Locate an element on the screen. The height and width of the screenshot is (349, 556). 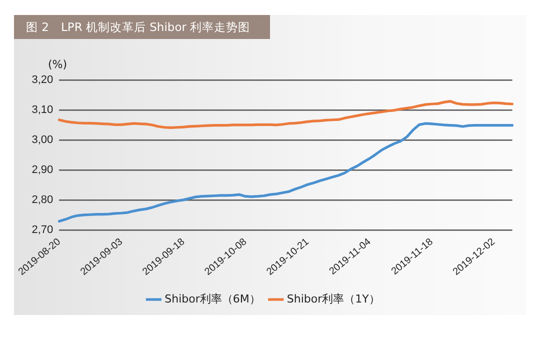
y-tick-label: 3,10 is located at coordinates (43, 110).